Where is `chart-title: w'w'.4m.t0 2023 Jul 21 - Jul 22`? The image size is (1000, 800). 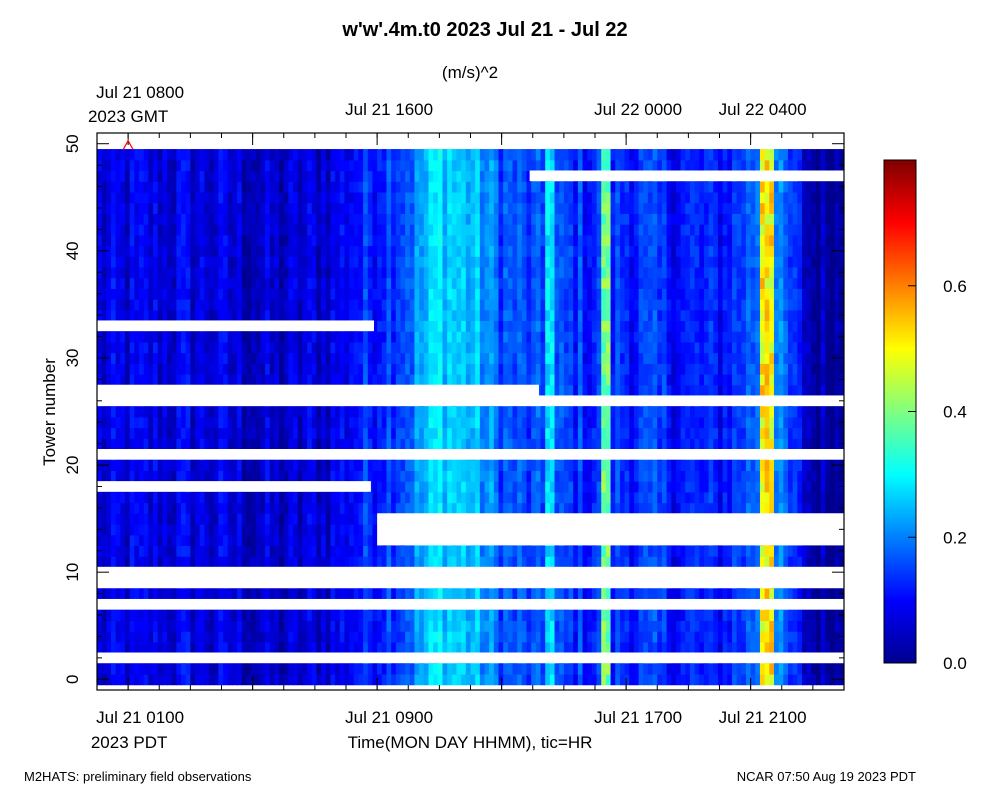
chart-title: w'w'.4m.t0 2023 Jul 21 - Jul 22 is located at coordinates (484, 30).